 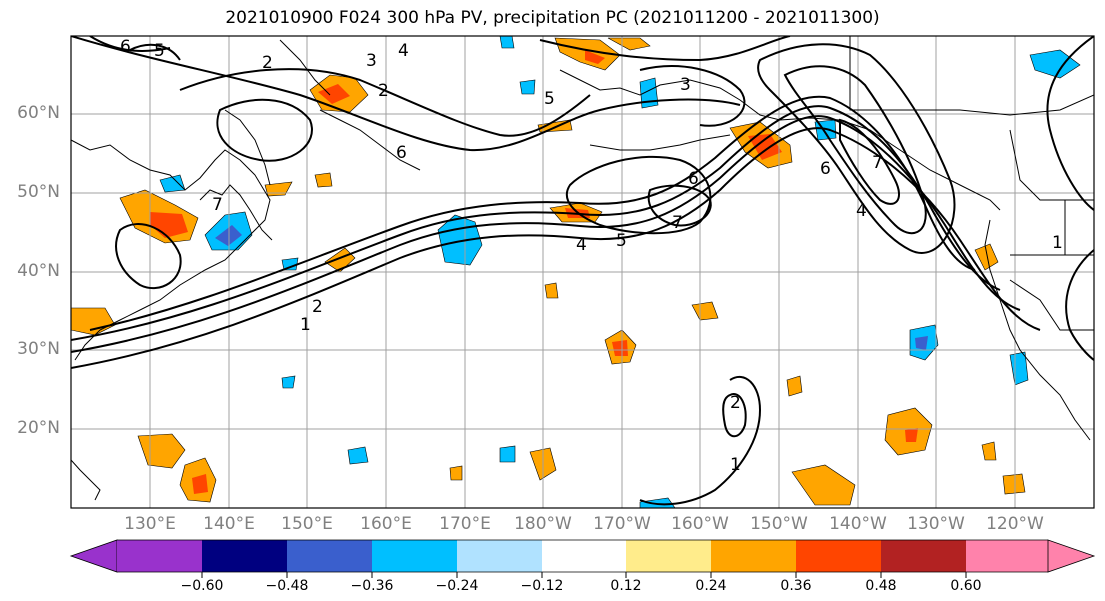 What do you see at coordinates (966, 586) in the screenshot?
I see `colorbar-tick-label: 0.60` at bounding box center [966, 586].